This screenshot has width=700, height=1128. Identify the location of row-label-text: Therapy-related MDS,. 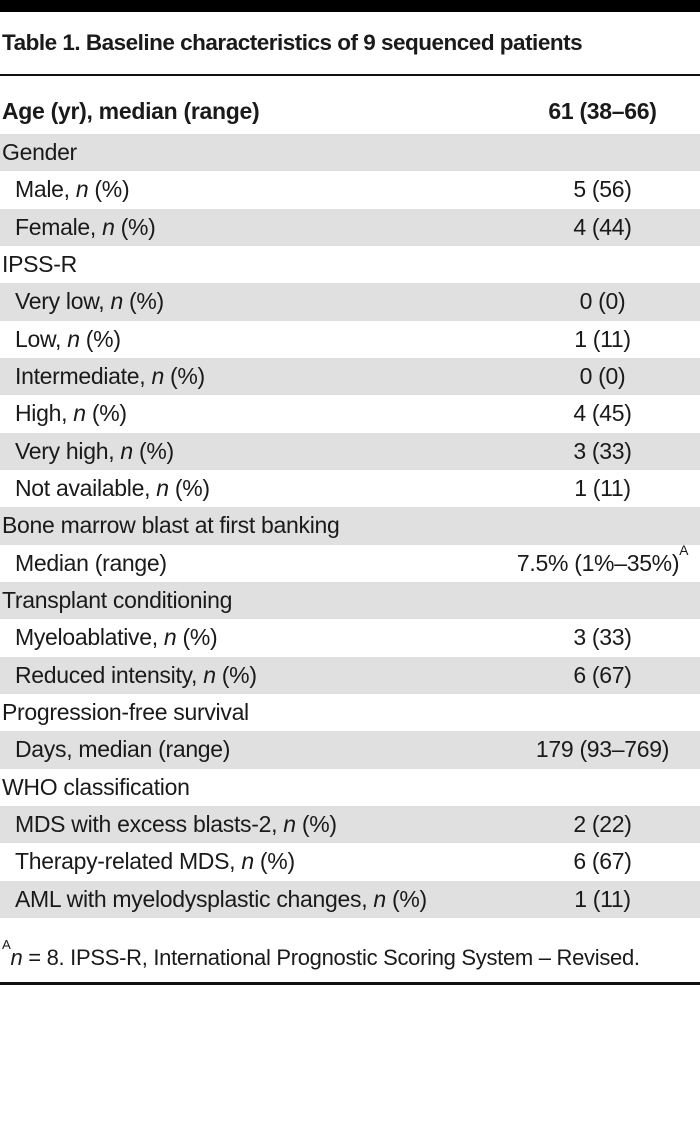
(128, 861).